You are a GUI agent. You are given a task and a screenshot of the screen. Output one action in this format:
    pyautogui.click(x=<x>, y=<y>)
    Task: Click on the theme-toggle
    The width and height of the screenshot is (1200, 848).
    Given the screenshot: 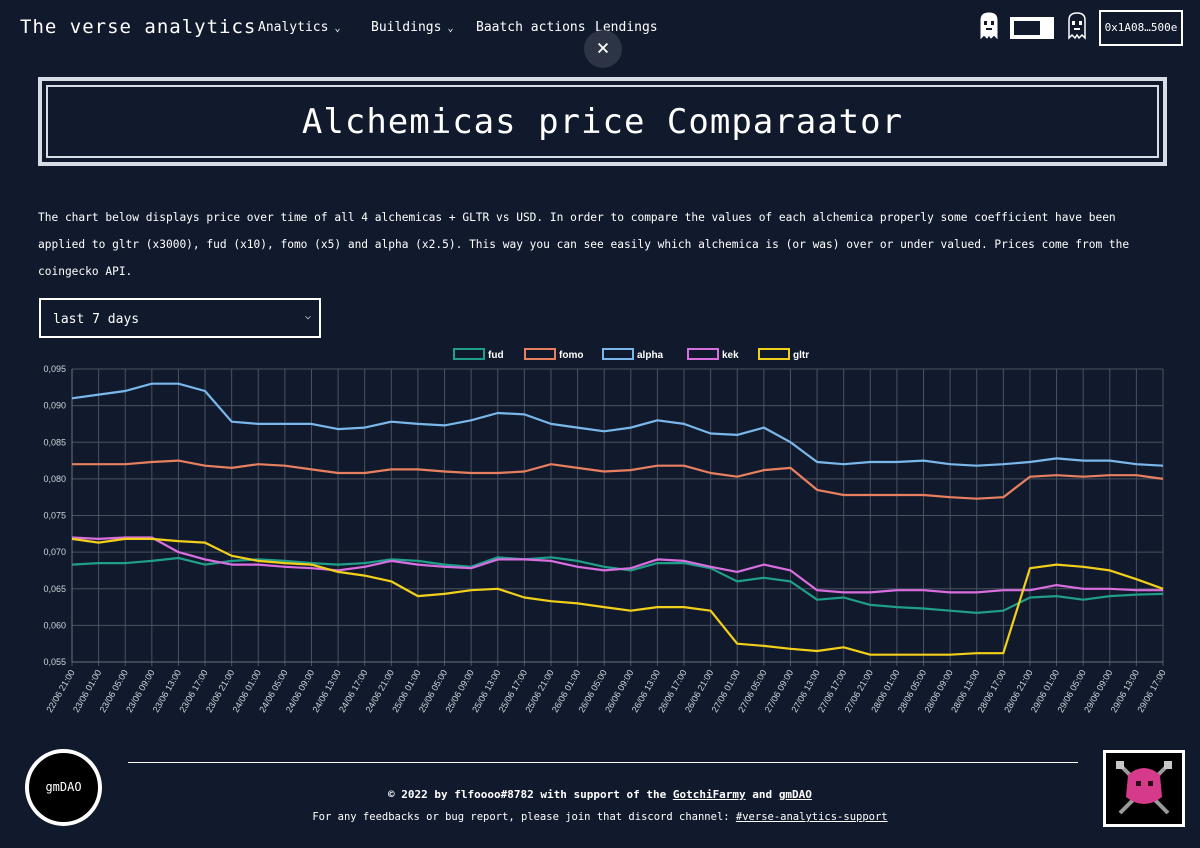 What is the action you would take?
    pyautogui.click(x=1032, y=28)
    